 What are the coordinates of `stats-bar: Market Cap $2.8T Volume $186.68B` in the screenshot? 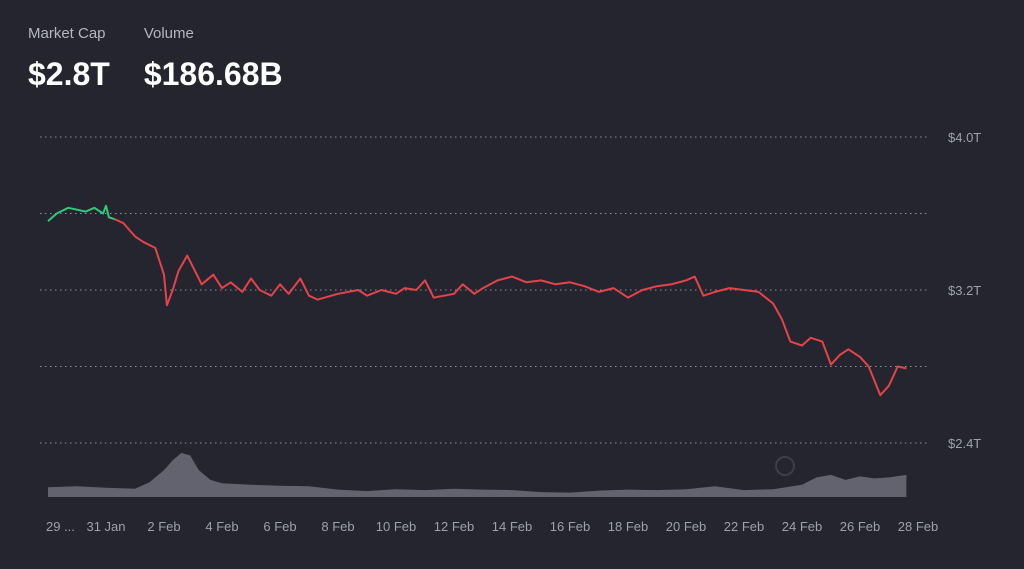 It's located at (155, 58).